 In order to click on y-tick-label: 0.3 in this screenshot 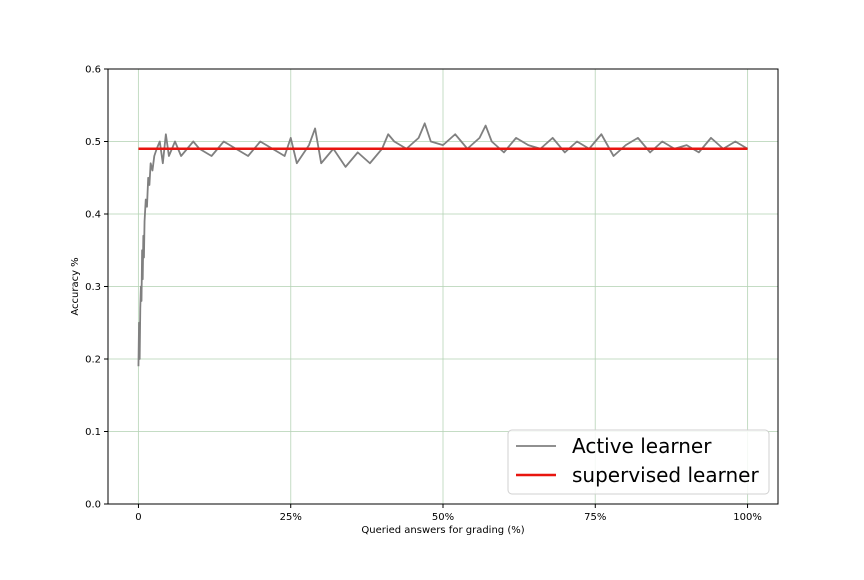, I will do `click(93, 287)`.